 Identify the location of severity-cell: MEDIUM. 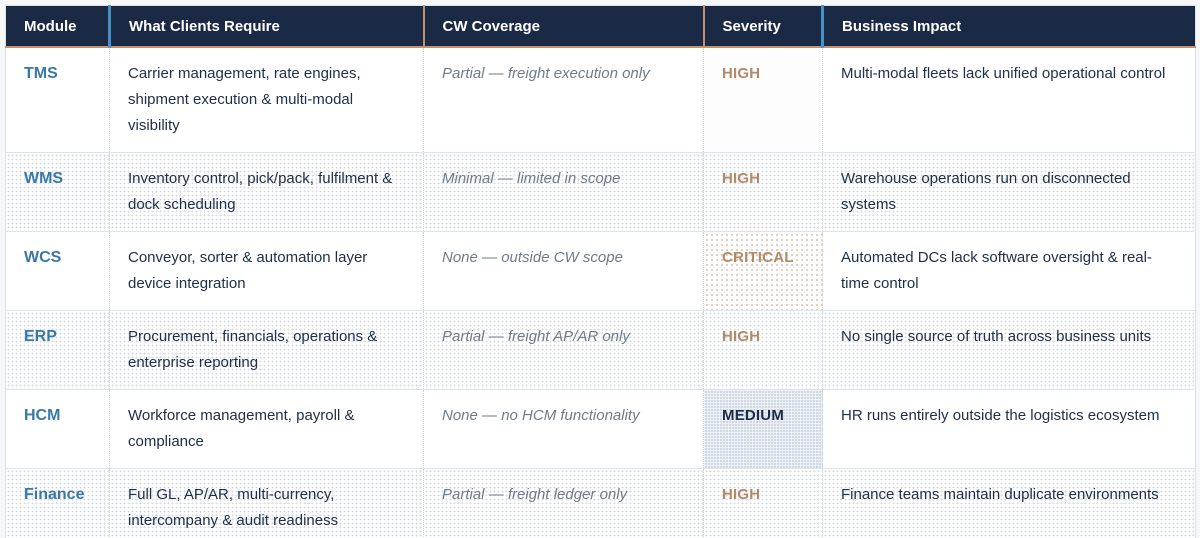
(763, 429).